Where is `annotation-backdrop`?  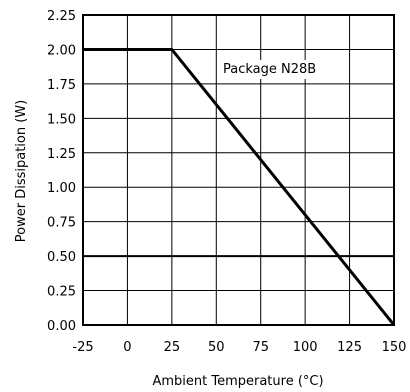 annotation-backdrop is located at coordinates (270, 69).